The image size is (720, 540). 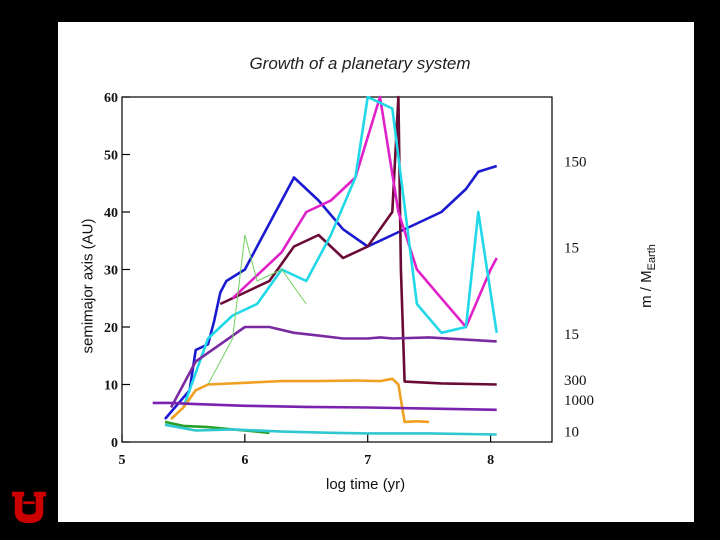 I want to click on right-axis-label-main: m / M, so click(x=646, y=289).